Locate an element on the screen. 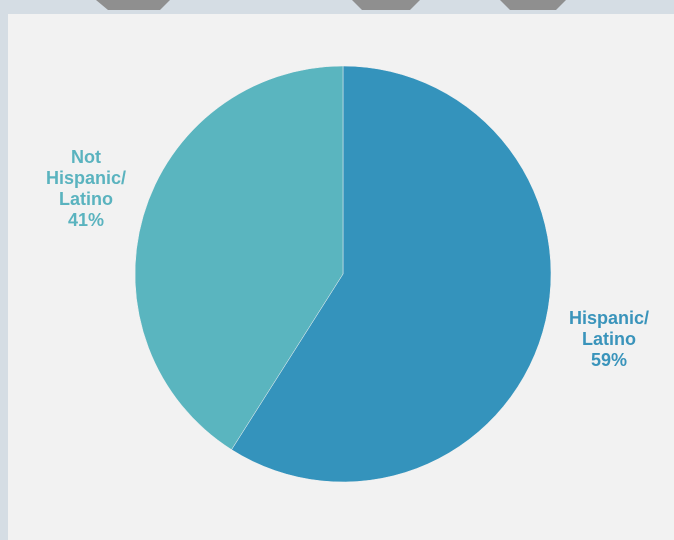 This screenshot has height=540, width=674. slice-label-line: Not is located at coordinates (86, 157).